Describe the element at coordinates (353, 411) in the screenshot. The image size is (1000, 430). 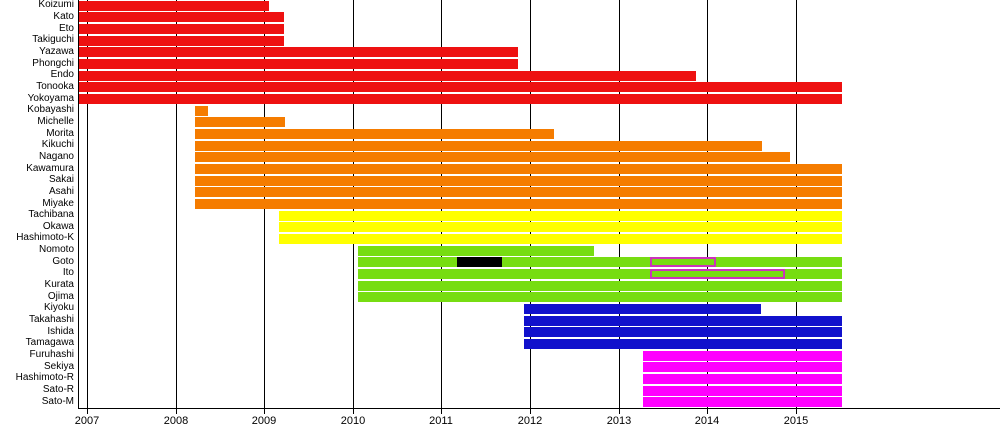
I see `x-tick-2010` at that location.